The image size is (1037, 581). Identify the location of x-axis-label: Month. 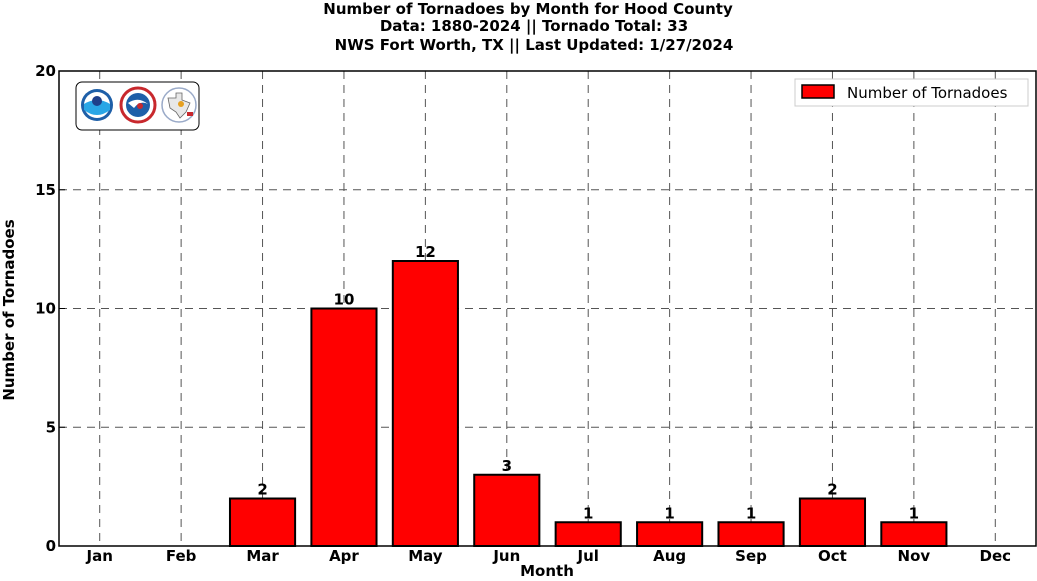
(547, 571).